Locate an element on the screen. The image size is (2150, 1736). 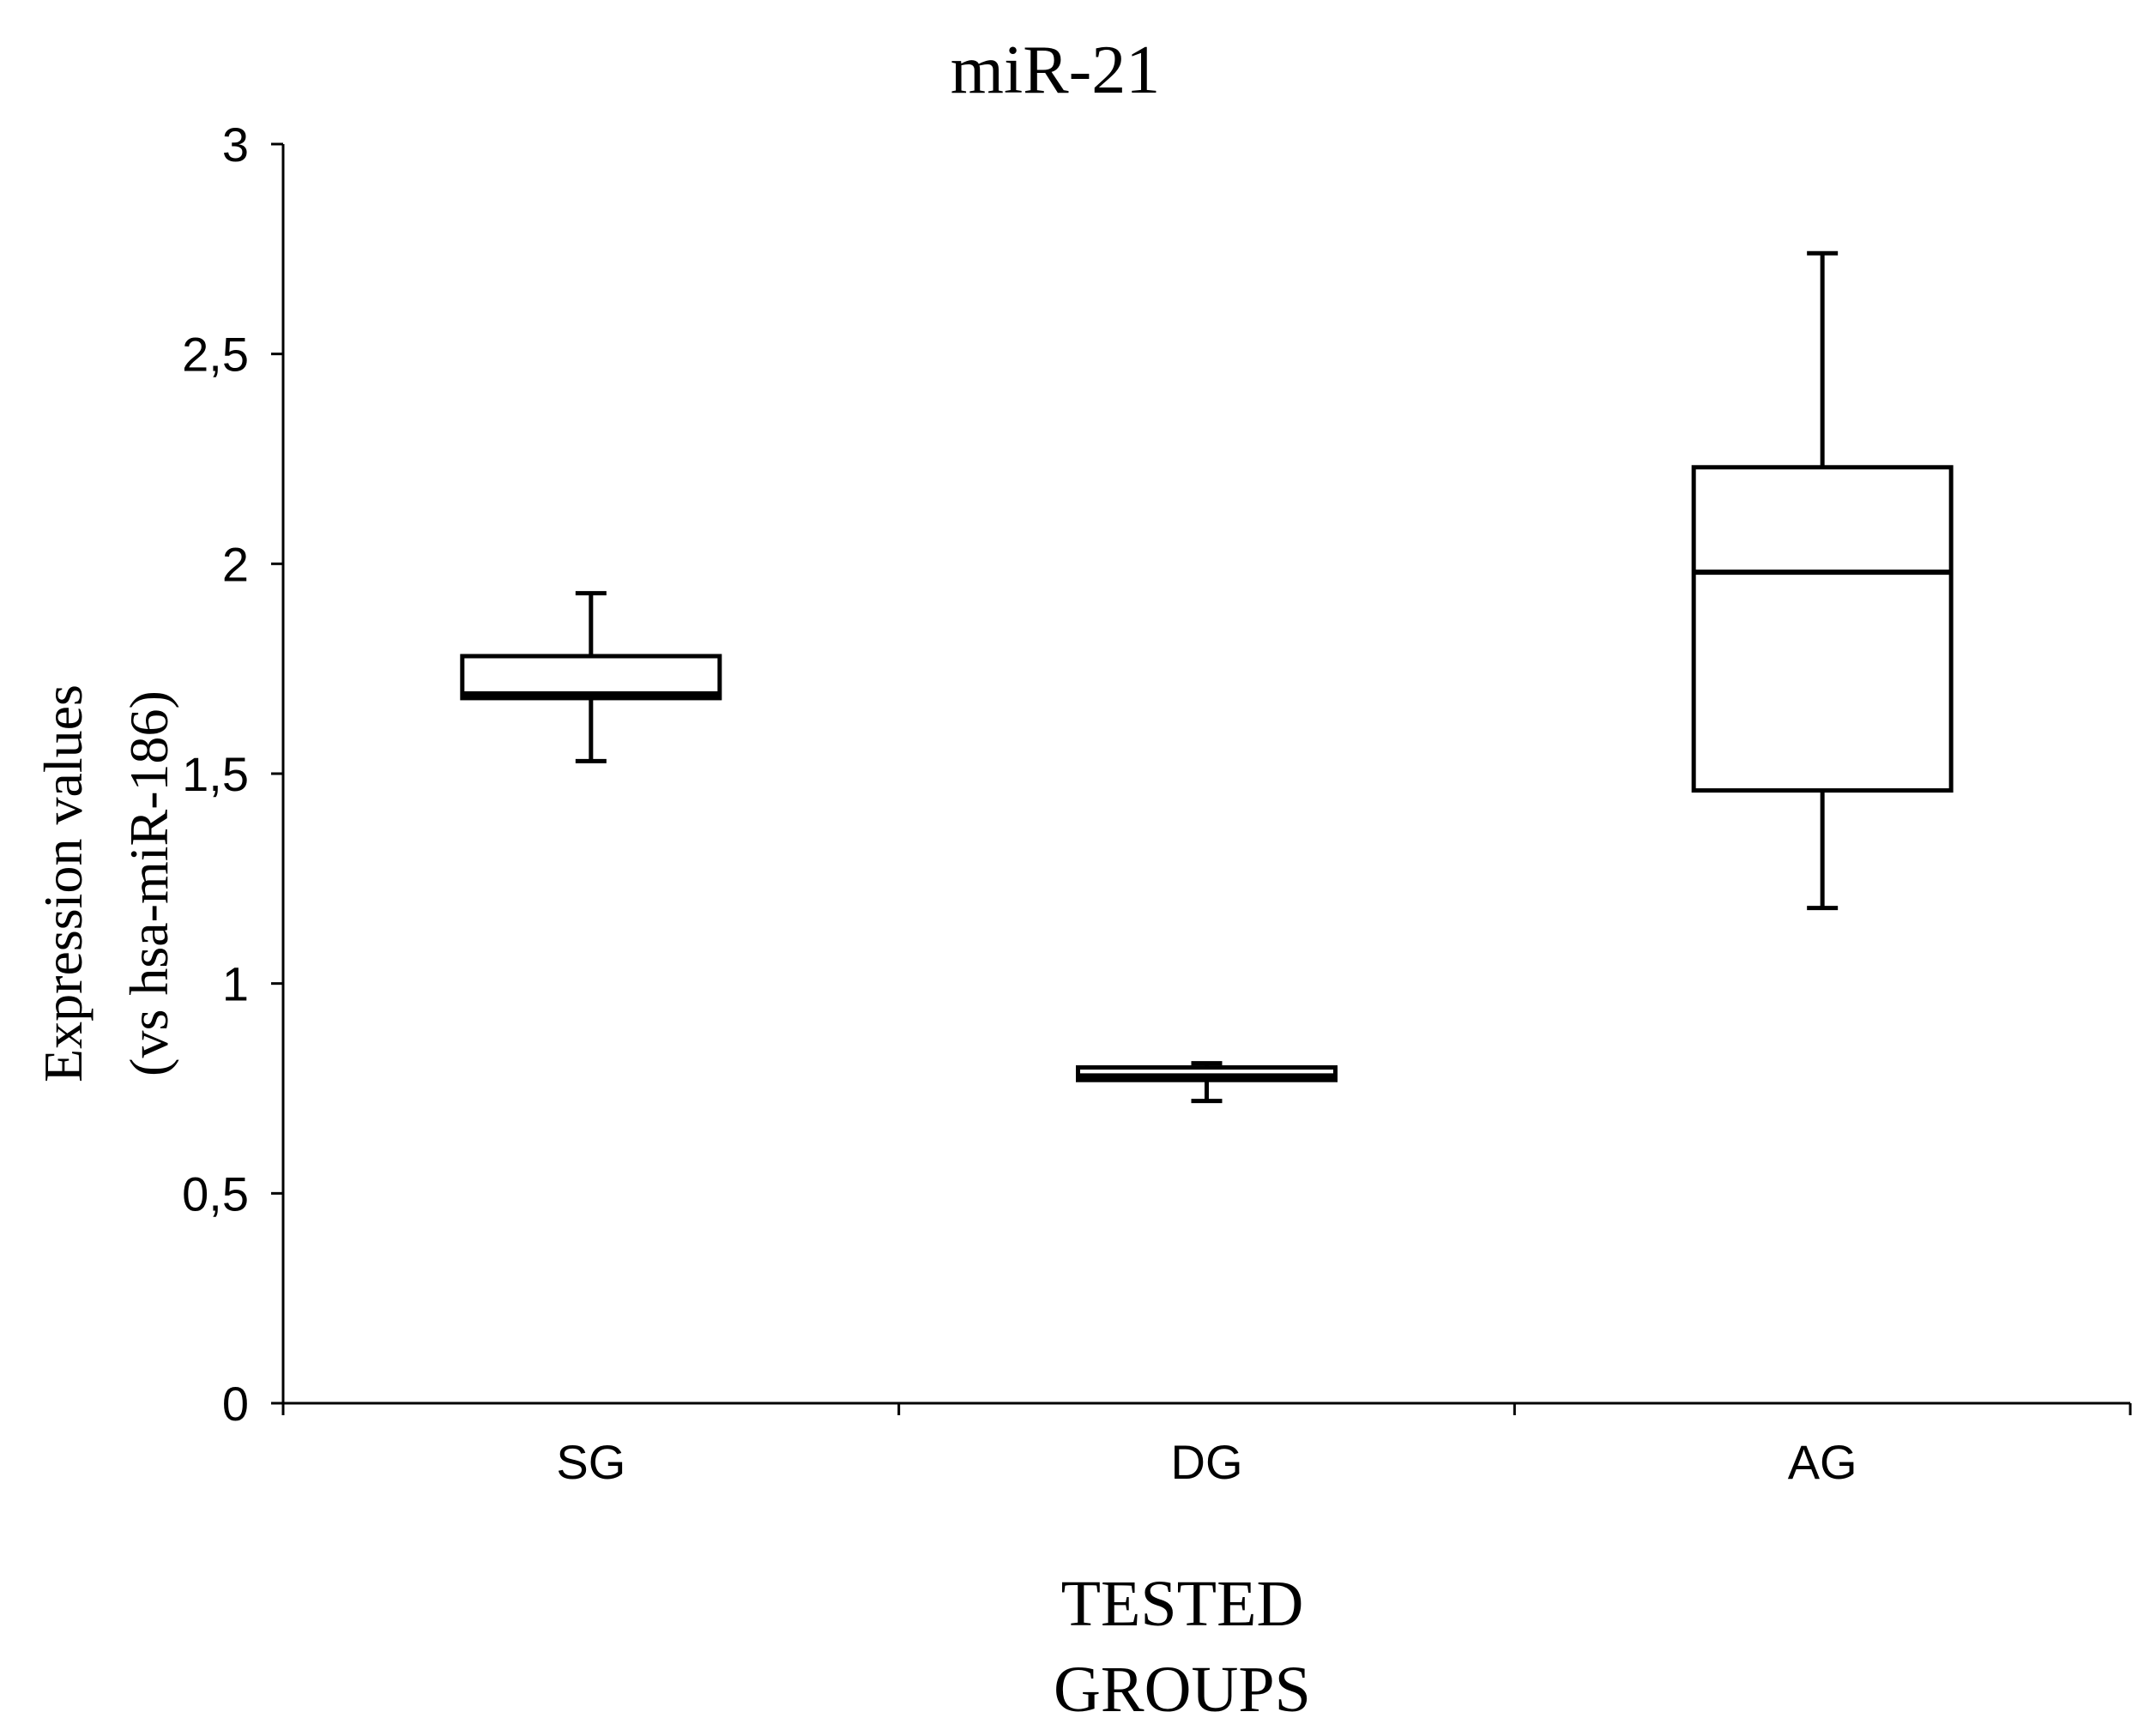
x-axis-label-line1: TESTED is located at coordinates (1182, 1604).